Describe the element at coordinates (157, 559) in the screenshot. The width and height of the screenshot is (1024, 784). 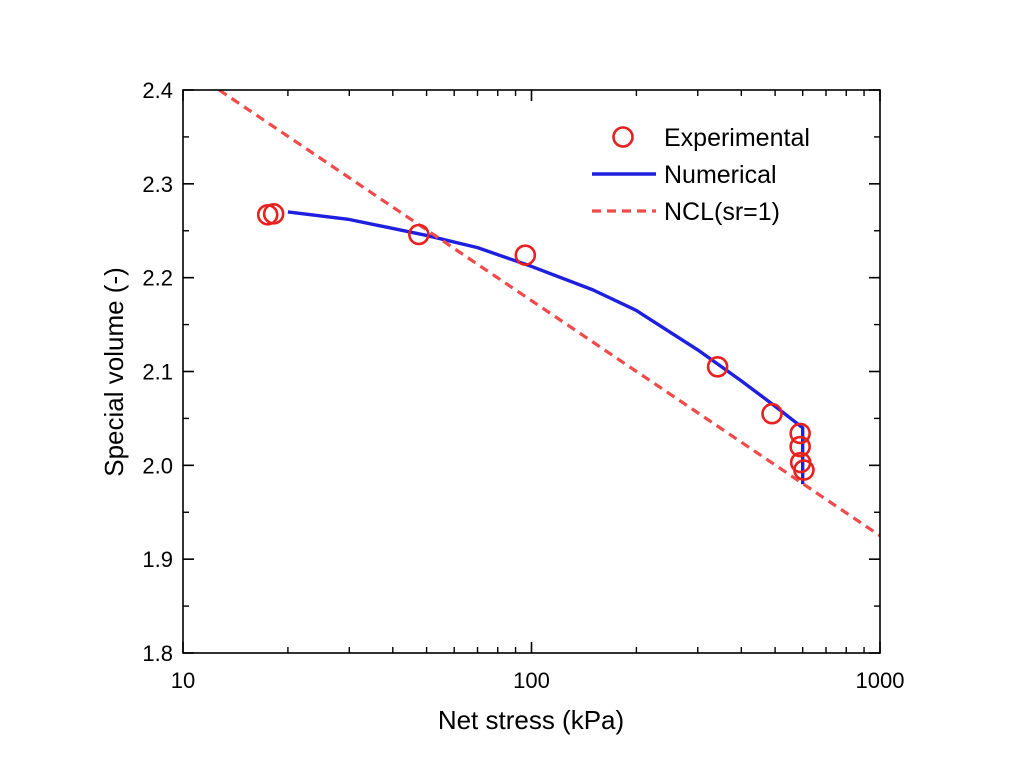
I see `y-tick-label: 1.9` at that location.